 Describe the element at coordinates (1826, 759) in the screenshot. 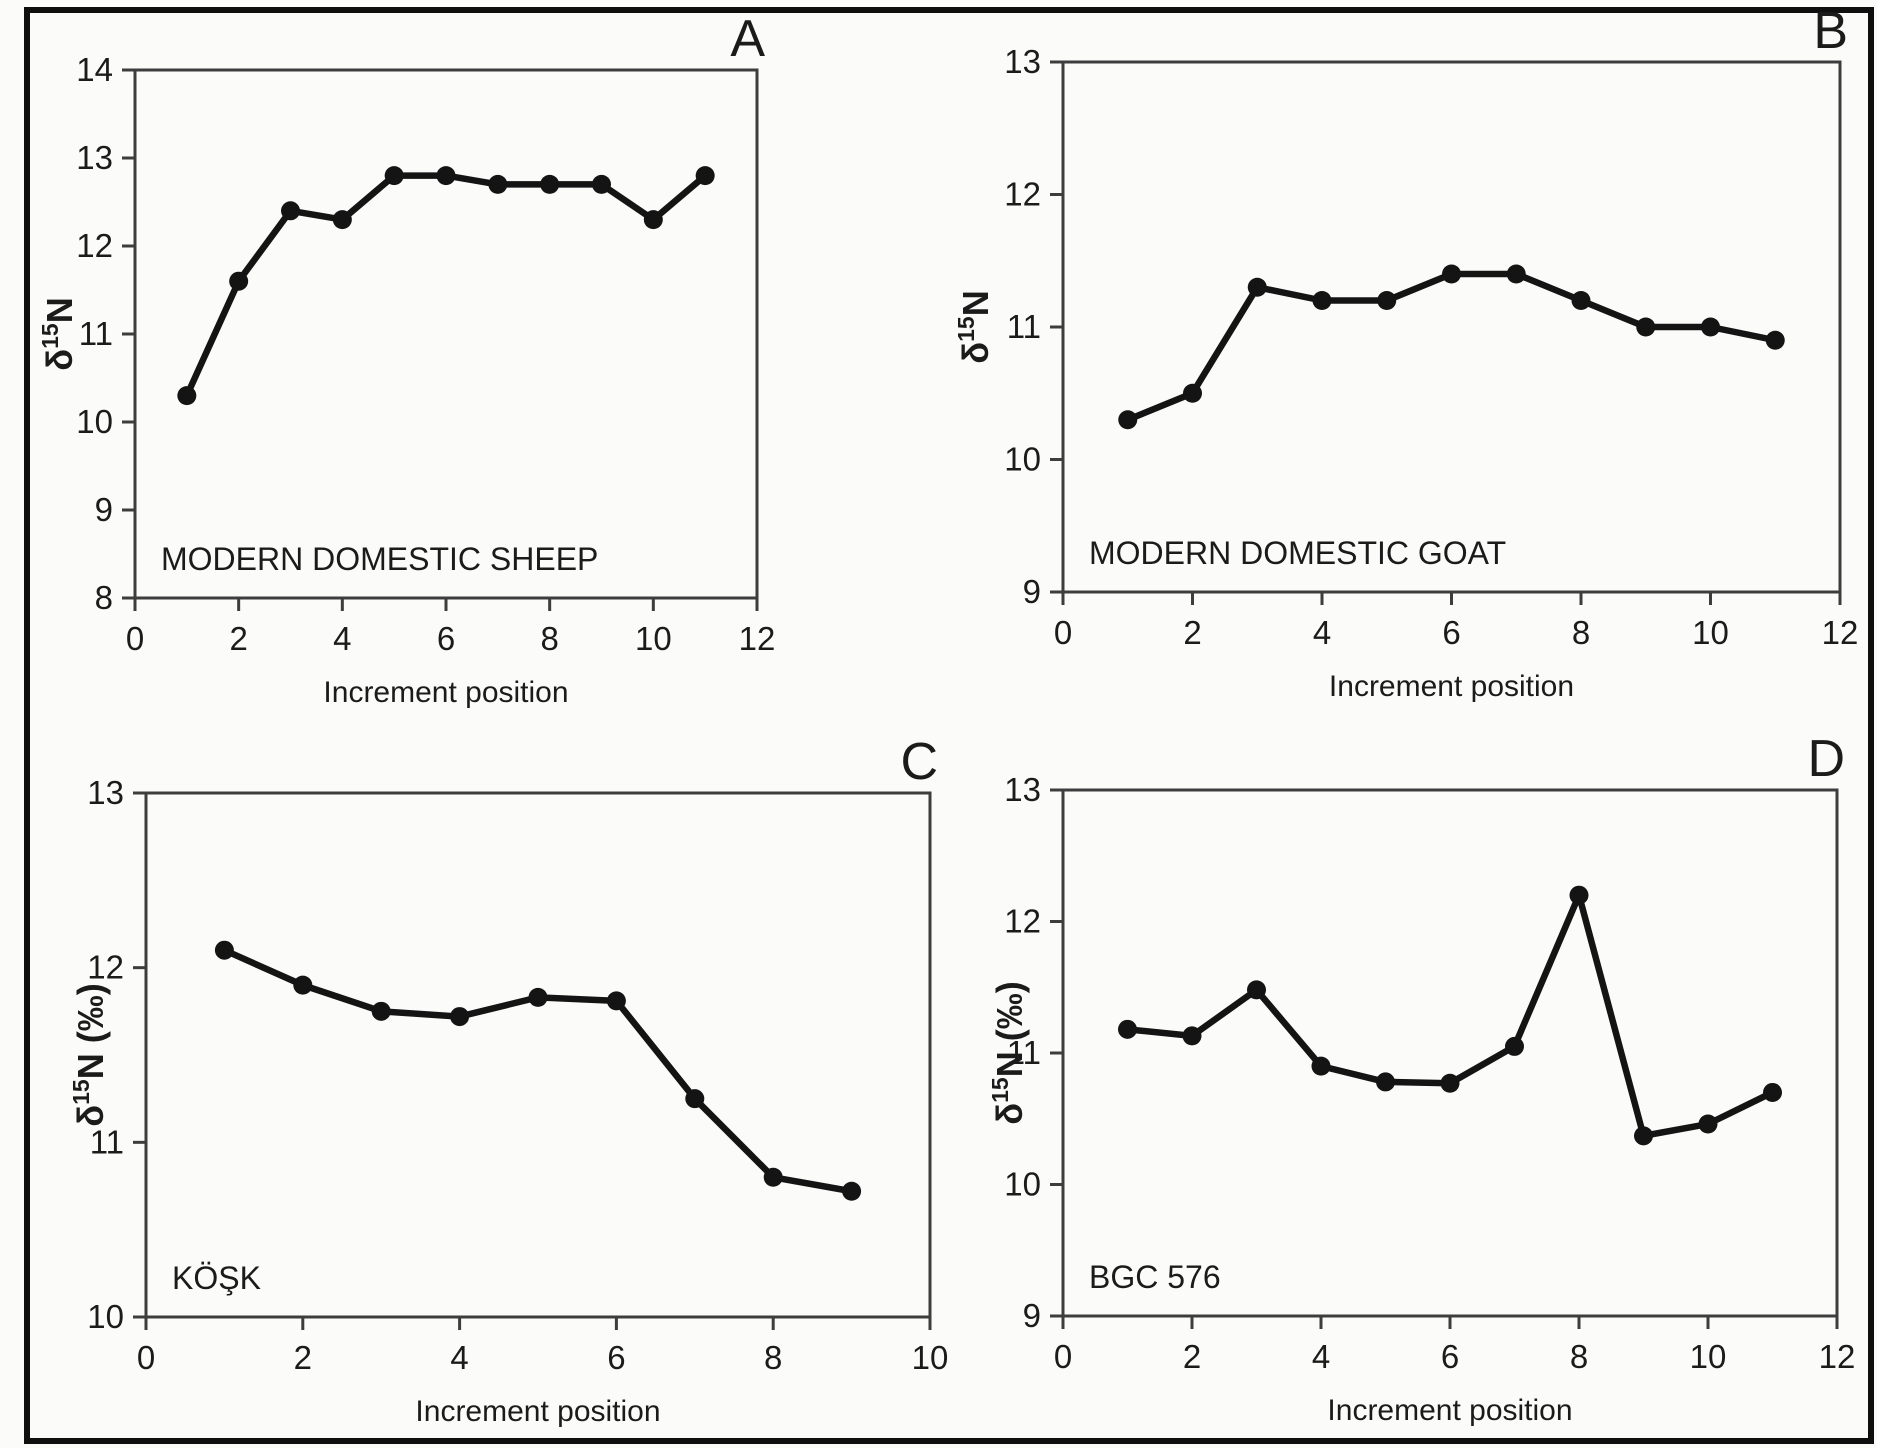

I see `panel-letter: D` at that location.